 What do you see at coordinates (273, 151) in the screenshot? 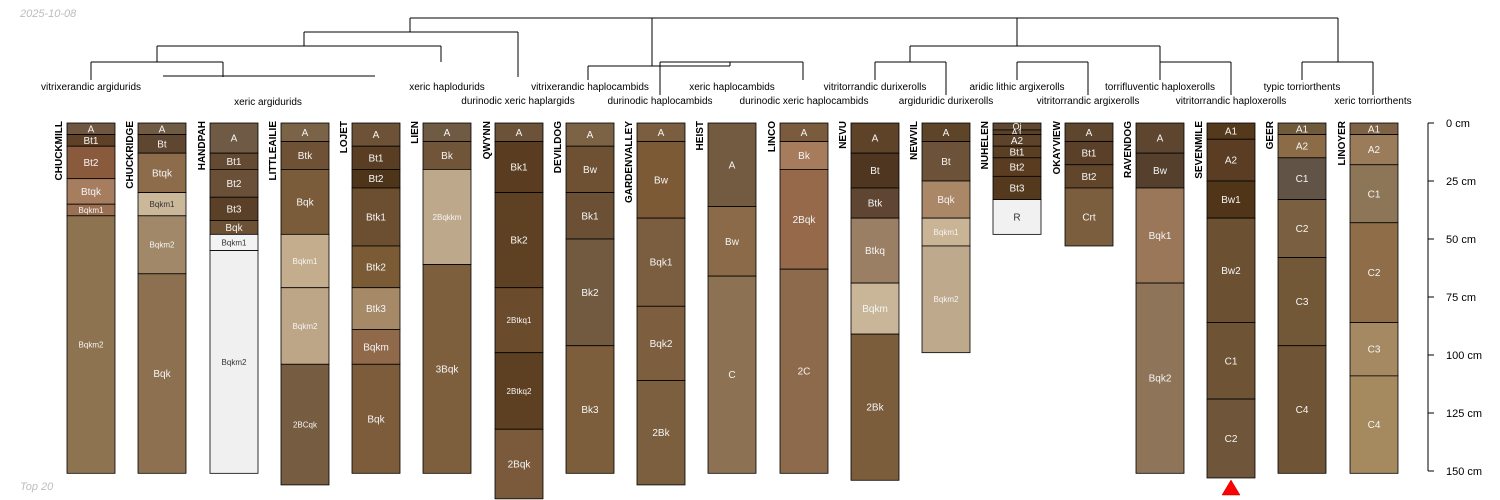
I see `profile-name: LITTLEAILIE` at bounding box center [273, 151].